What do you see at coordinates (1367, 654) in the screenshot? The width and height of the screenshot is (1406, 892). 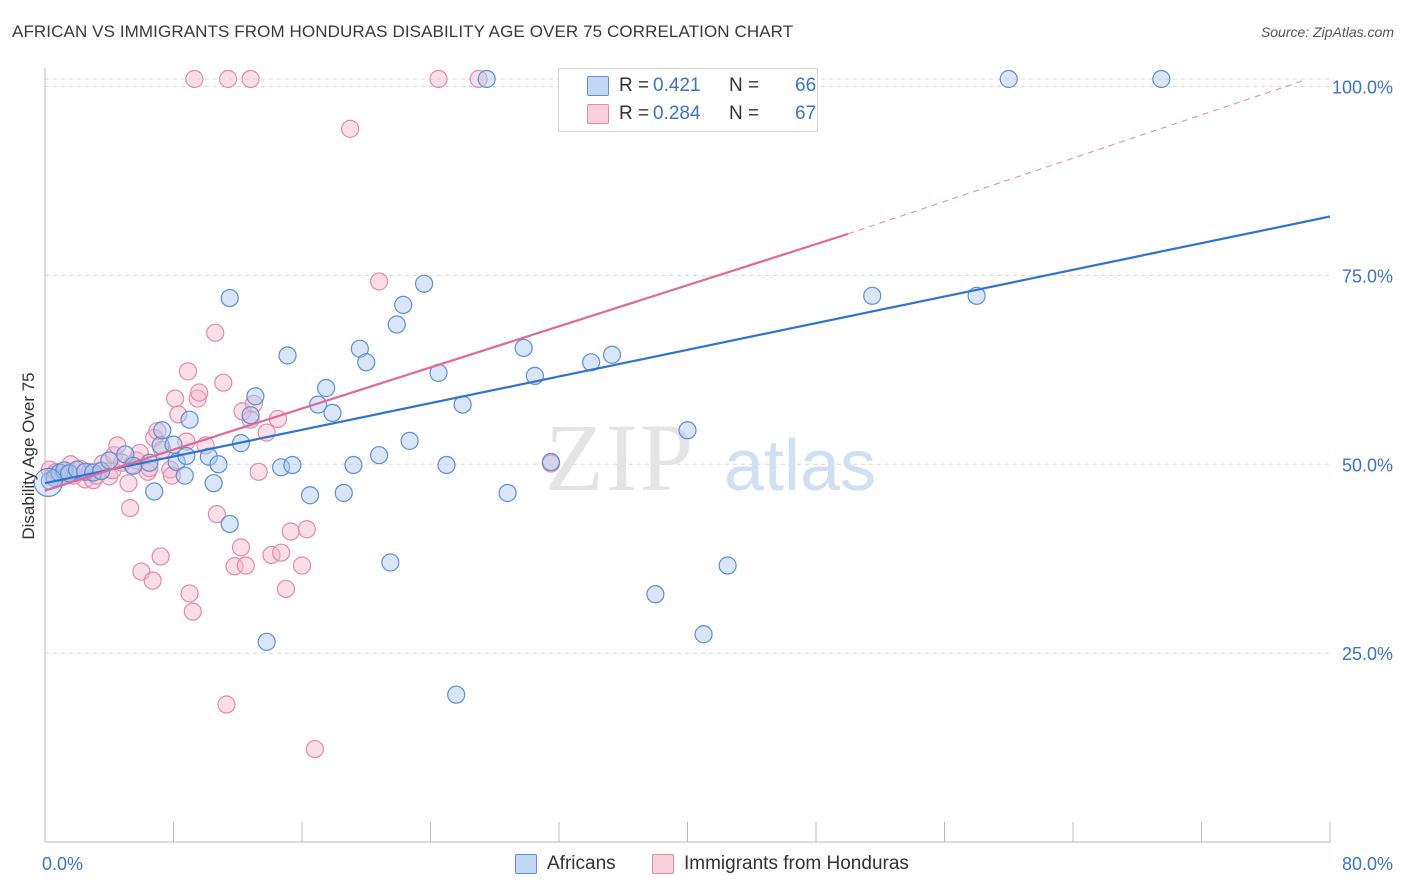 I see `y-tick-label: 25.0%` at bounding box center [1367, 654].